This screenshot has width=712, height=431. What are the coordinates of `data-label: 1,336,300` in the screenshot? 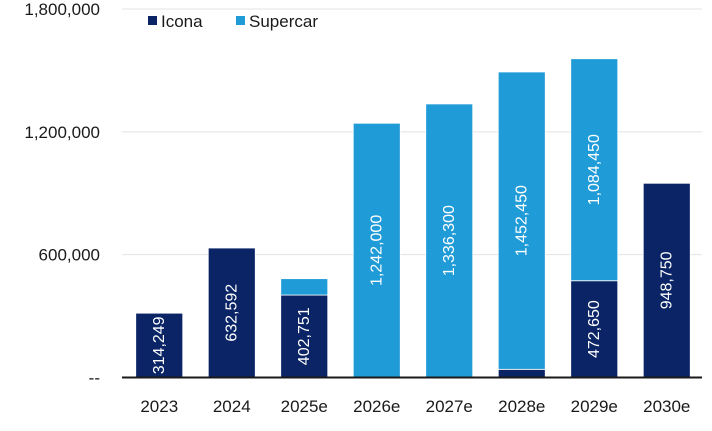 It's located at (449, 240).